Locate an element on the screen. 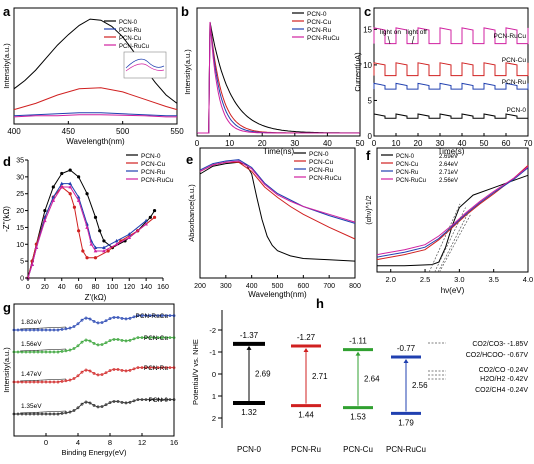 The image size is (534, 464). y-axis-label: Intensity(a.u.) is located at coordinates (187, 72).